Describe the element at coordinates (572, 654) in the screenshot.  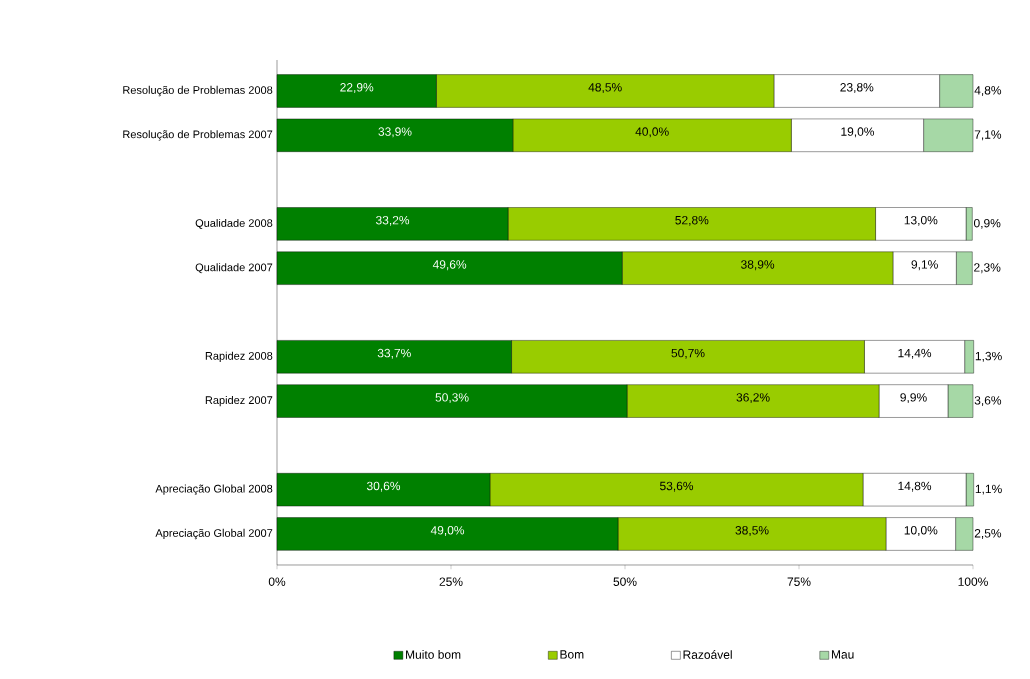
I see `legend-label: Bom` at that location.